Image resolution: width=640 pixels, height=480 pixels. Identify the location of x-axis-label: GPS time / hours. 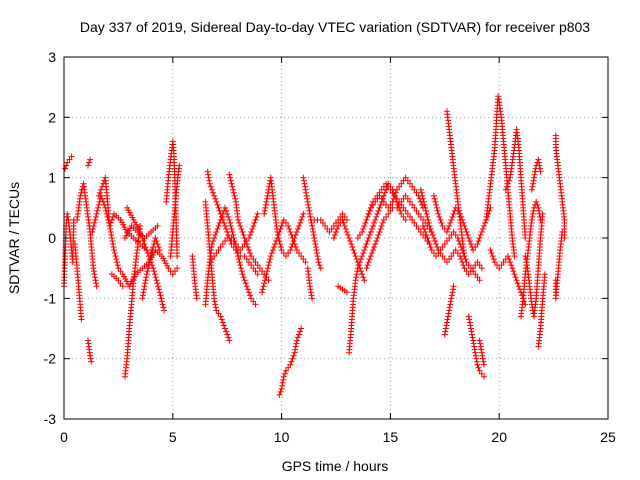
(335, 466).